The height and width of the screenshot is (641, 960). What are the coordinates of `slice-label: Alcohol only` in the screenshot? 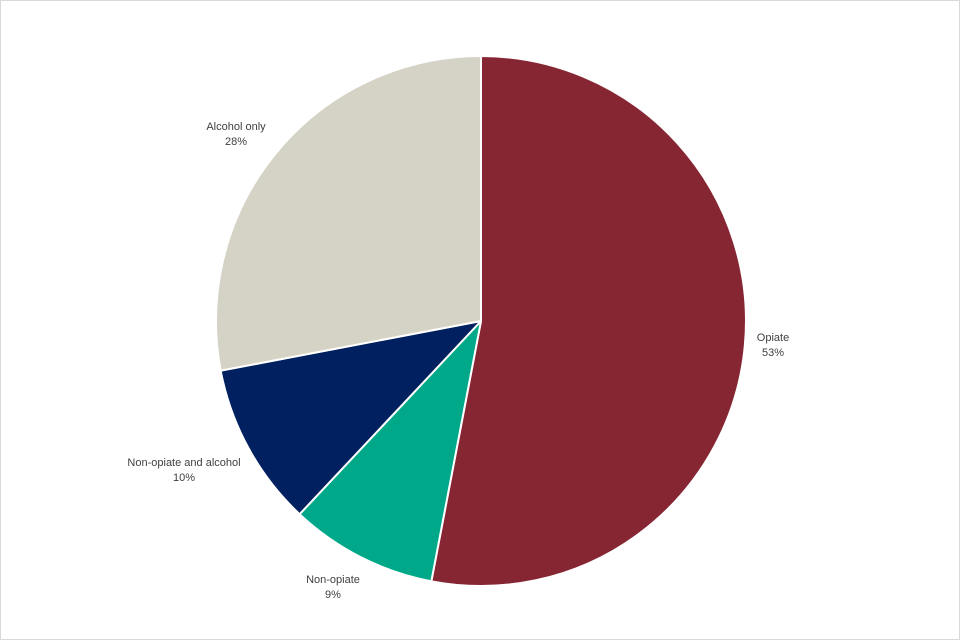 It's located at (236, 127).